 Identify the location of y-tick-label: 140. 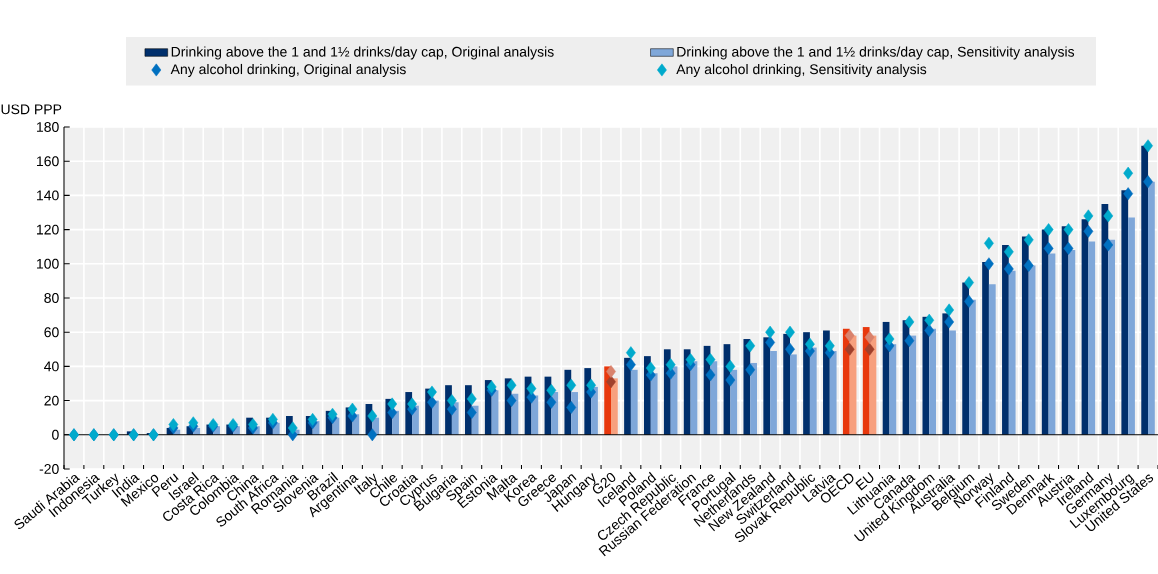
(48, 195).